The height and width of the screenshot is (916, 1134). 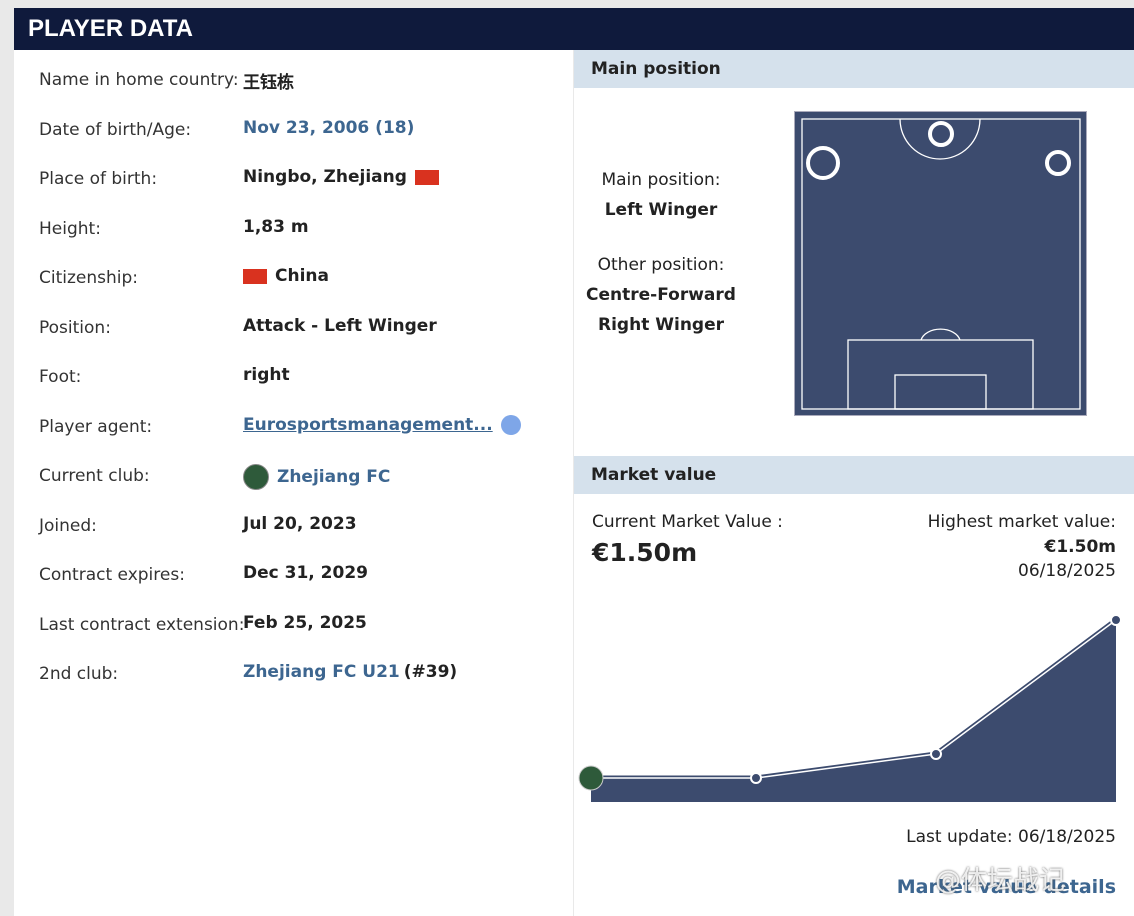 What do you see at coordinates (661, 210) in the screenshot?
I see `main-value: Left Winger` at bounding box center [661, 210].